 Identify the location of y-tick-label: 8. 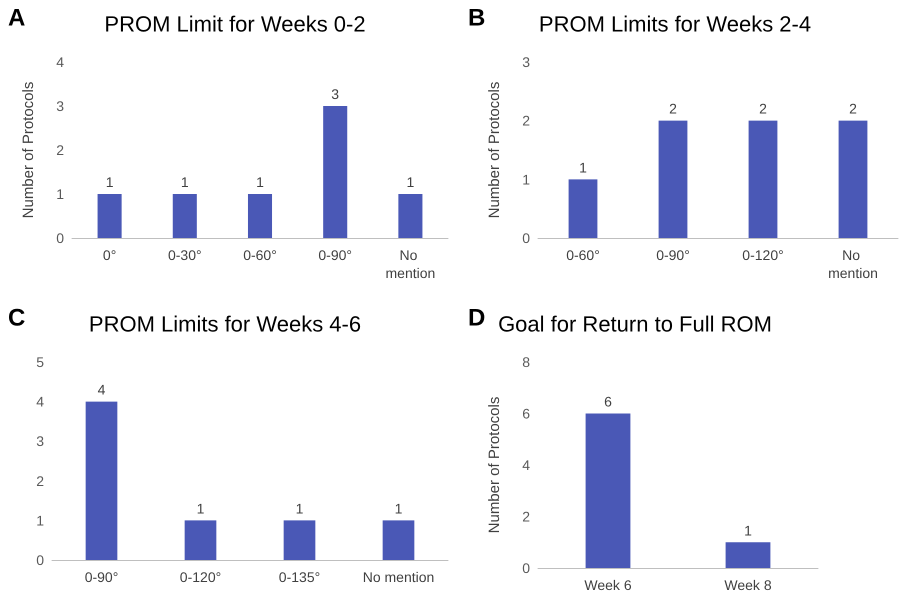
(526, 362).